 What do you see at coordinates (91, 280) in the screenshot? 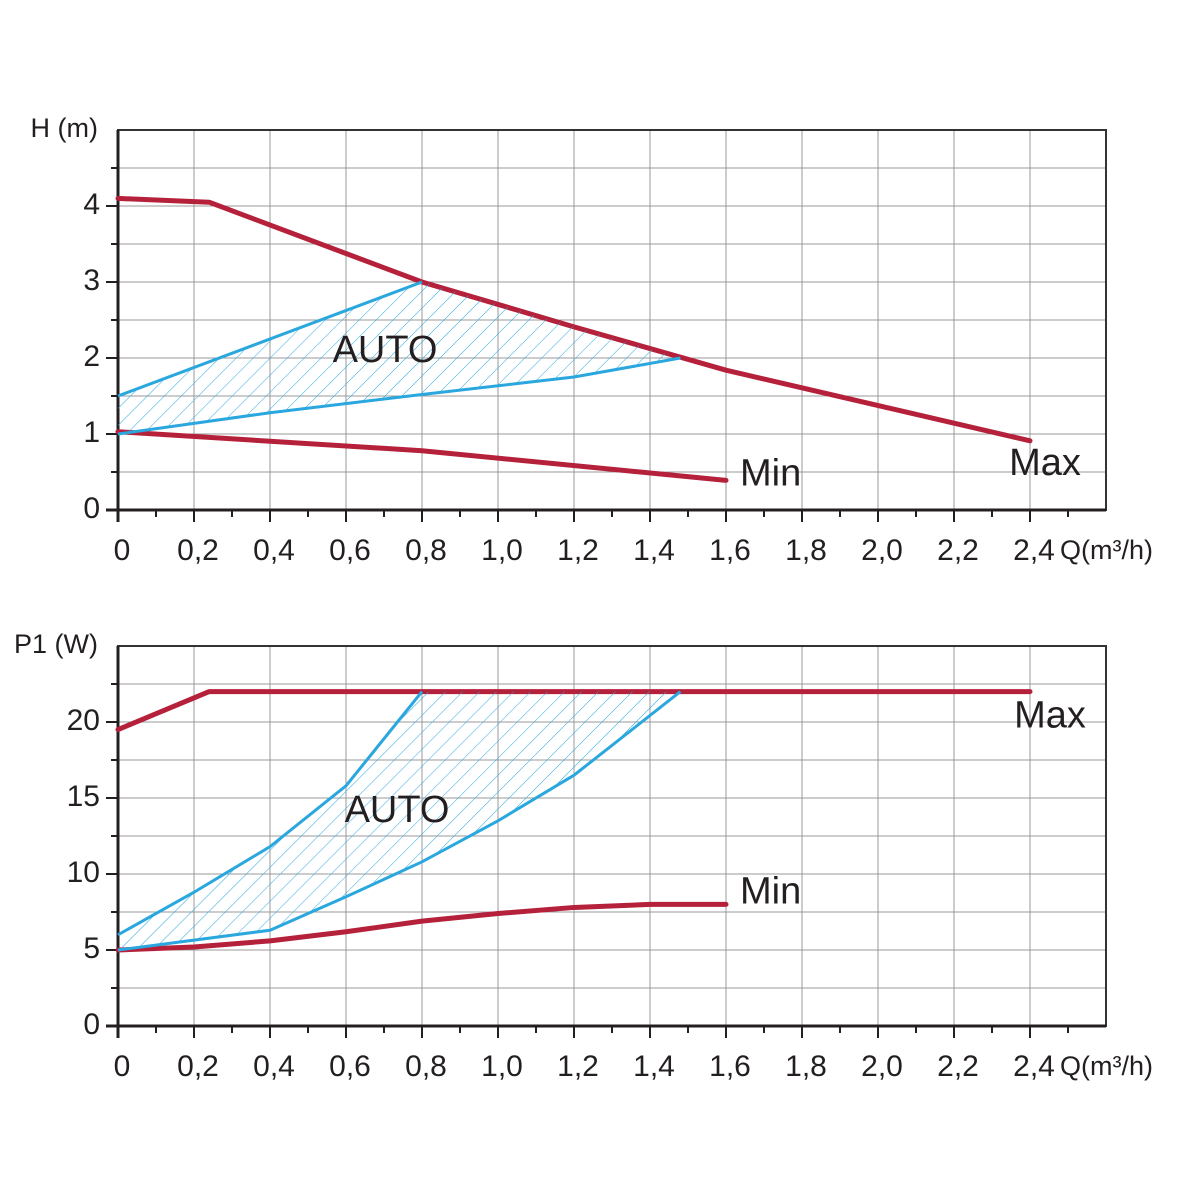
I see `y-tick-label: 3` at bounding box center [91, 280].